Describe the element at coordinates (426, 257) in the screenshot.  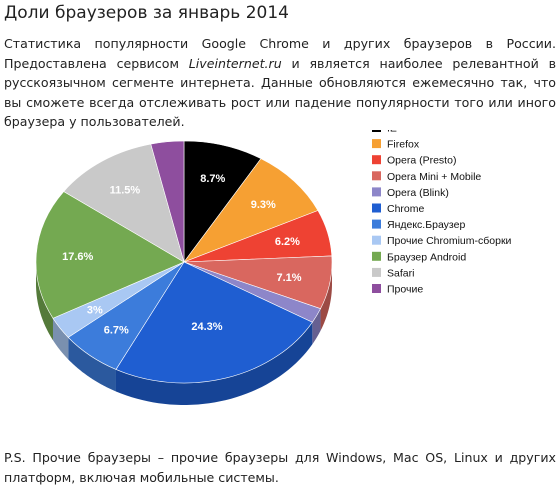
I see `legend-label-8: Браузер Android` at that location.